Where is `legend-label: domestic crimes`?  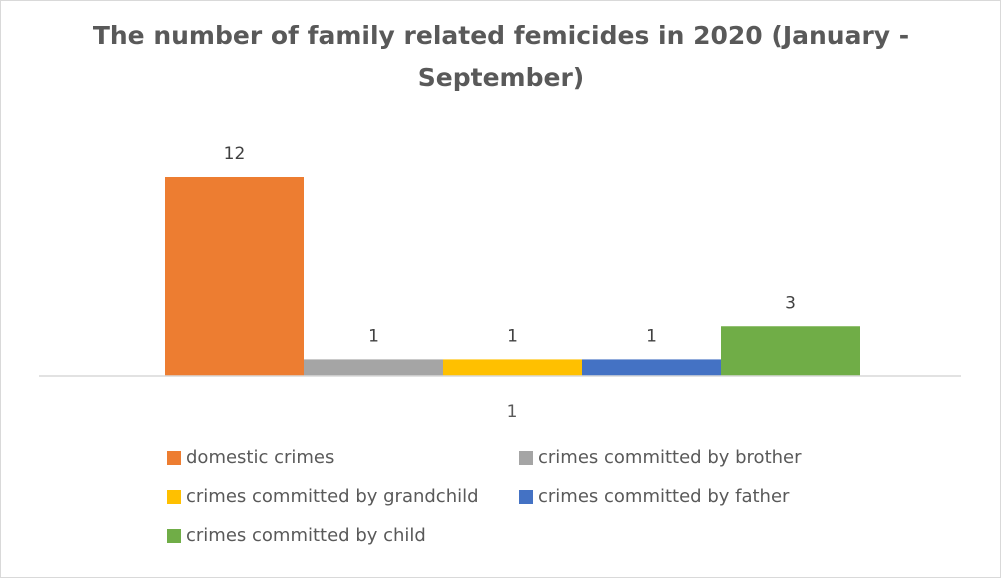 legend-label: domestic crimes is located at coordinates (260, 457).